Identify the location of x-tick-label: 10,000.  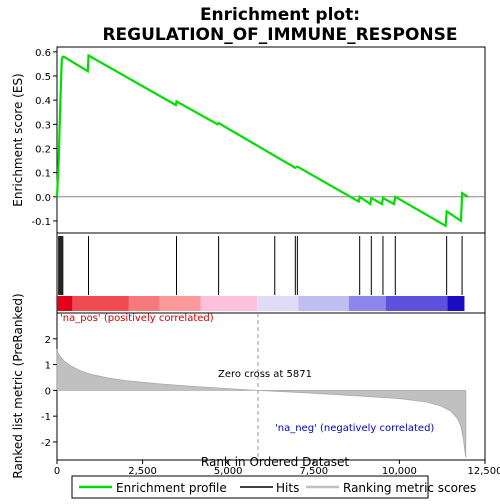
(399, 471).